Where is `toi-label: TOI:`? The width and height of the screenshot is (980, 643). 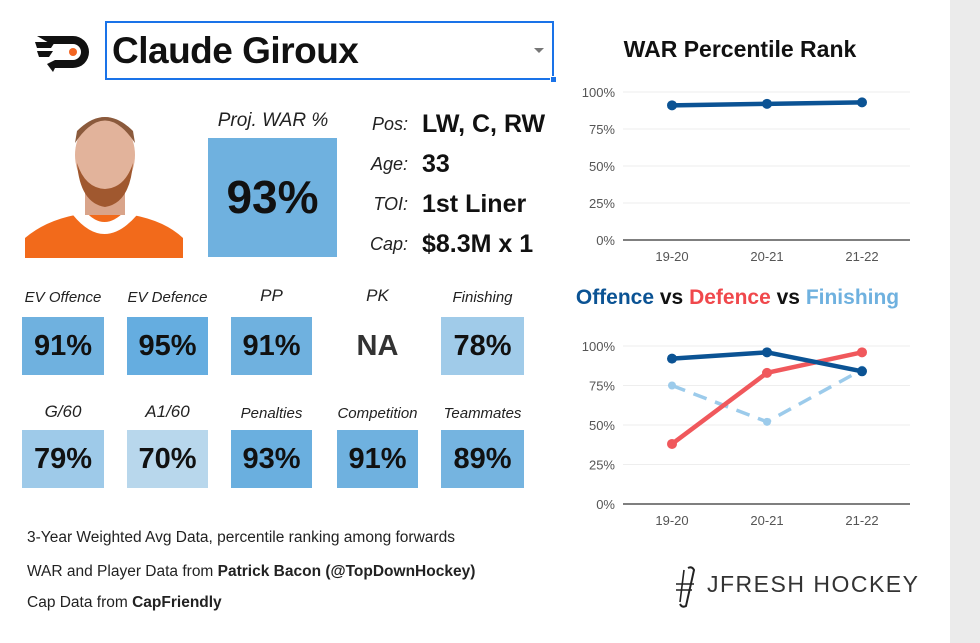 toi-label: TOI: is located at coordinates (390, 203).